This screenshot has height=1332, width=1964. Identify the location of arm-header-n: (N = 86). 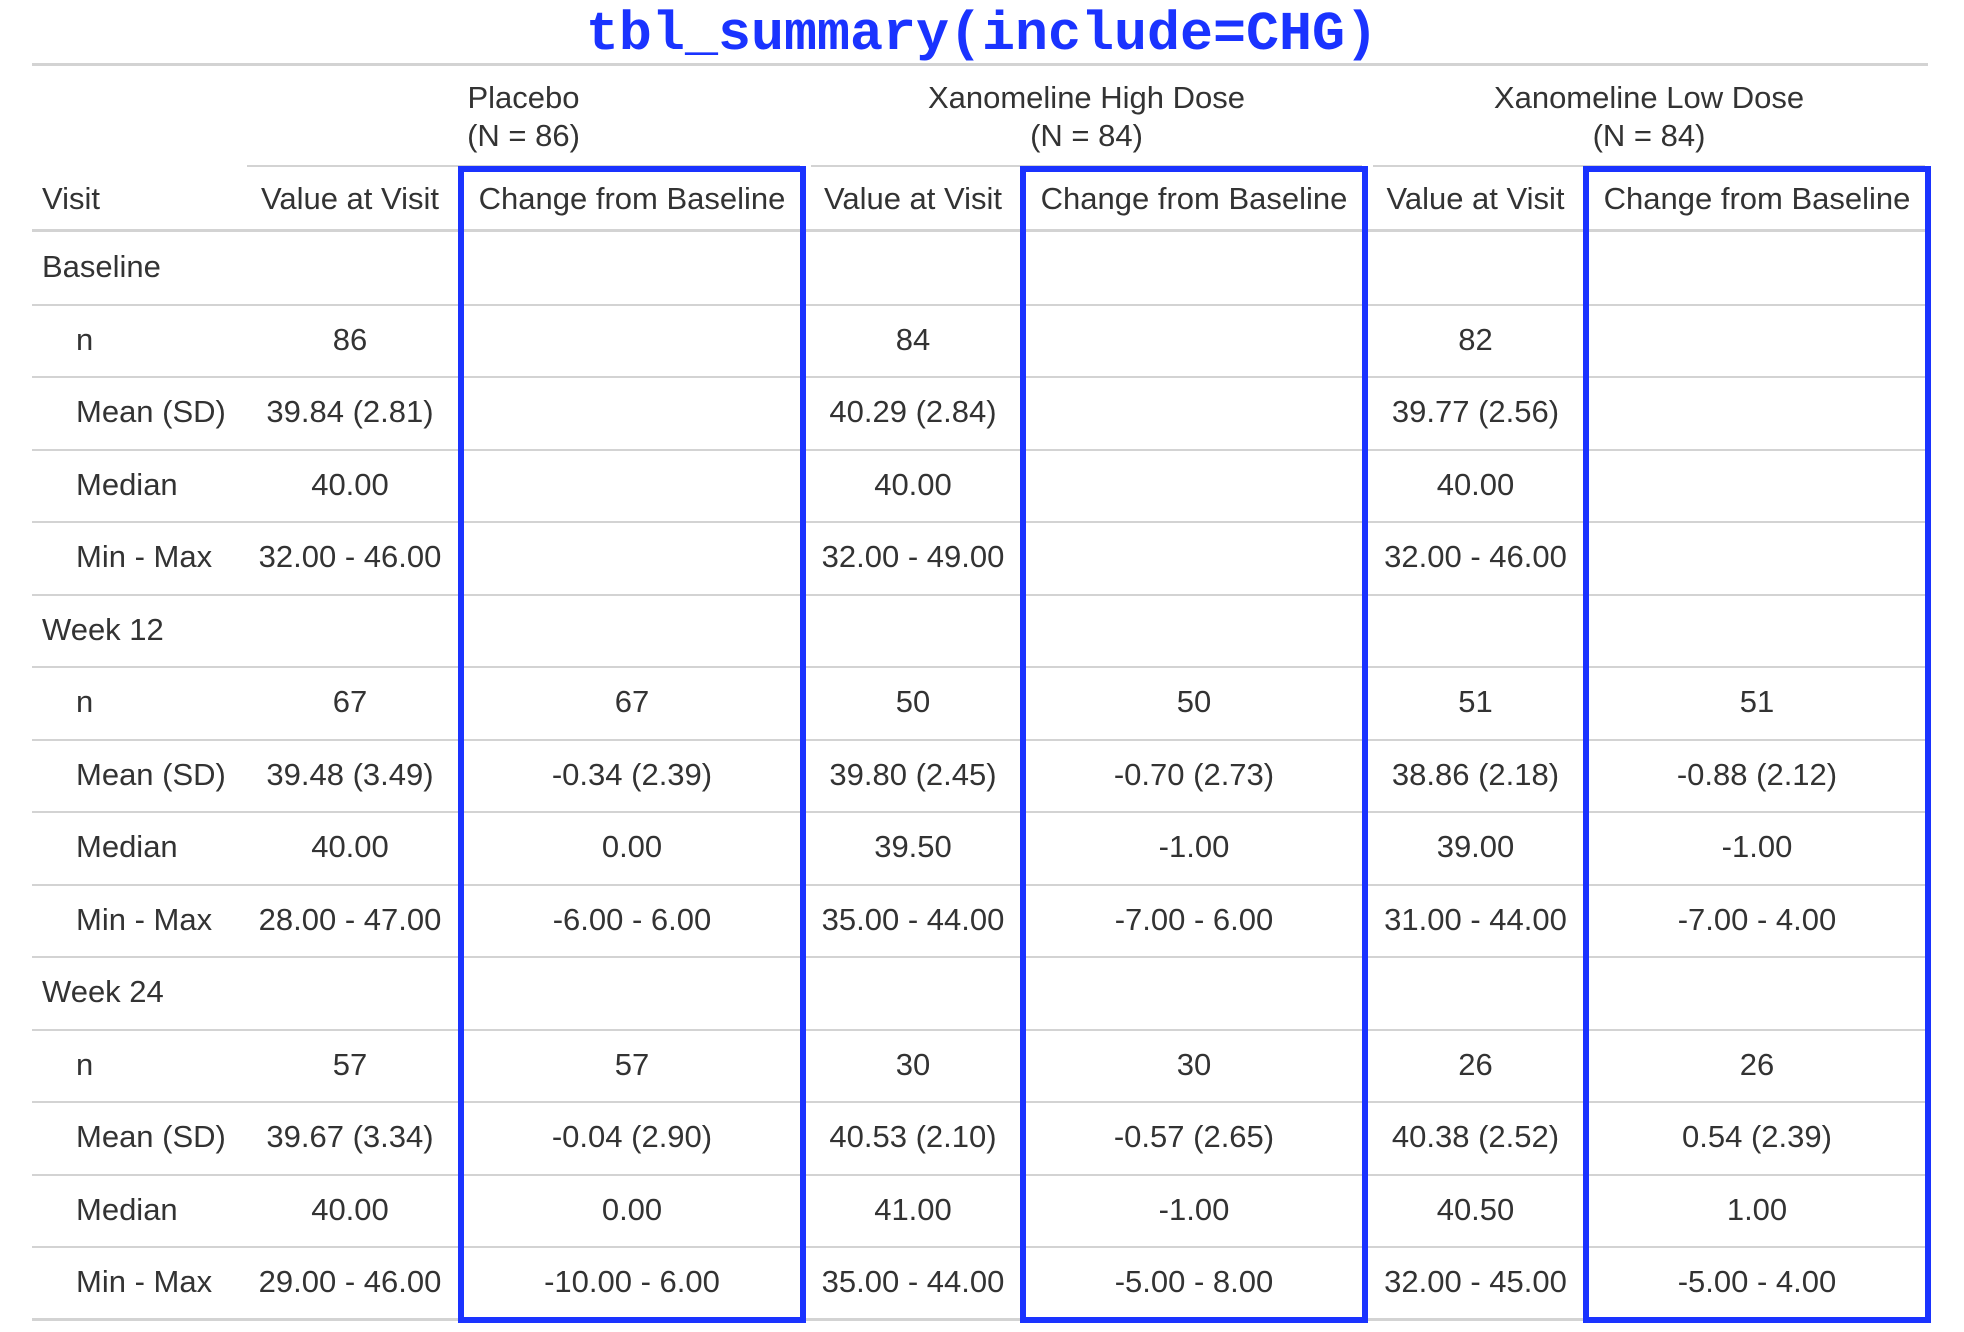
(523, 135).